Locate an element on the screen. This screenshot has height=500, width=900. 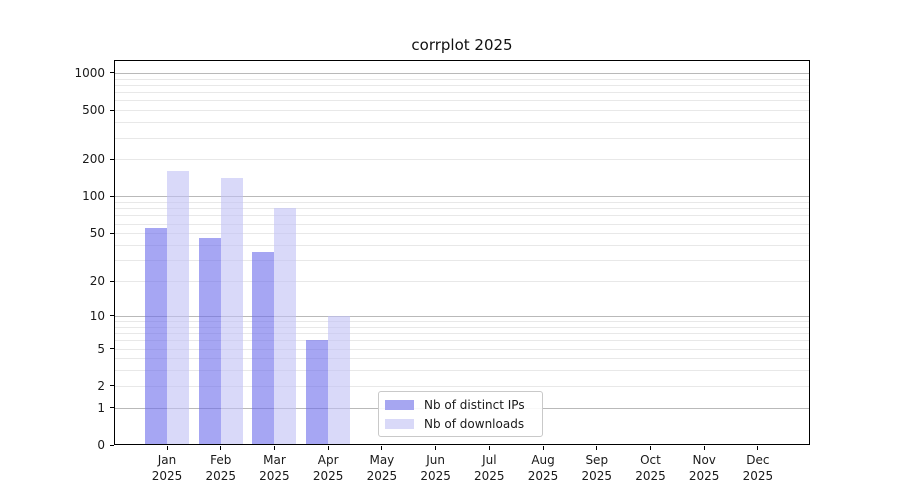
y-tick-label: 50 is located at coordinates (97, 233).